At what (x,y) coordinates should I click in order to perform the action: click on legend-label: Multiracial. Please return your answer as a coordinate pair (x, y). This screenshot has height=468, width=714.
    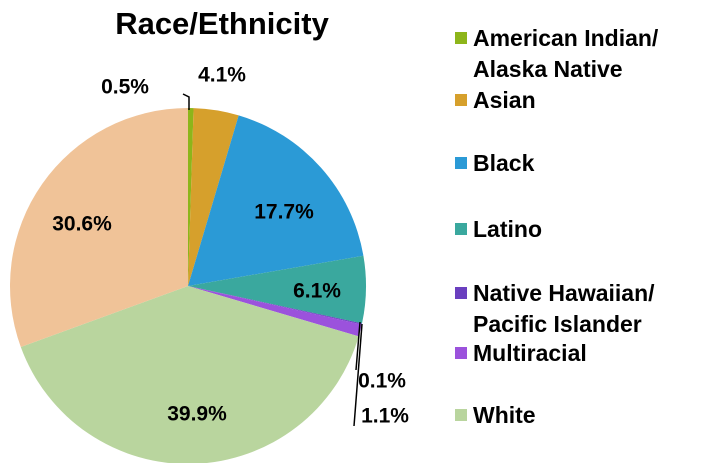
    Looking at the image, I should click on (530, 353).